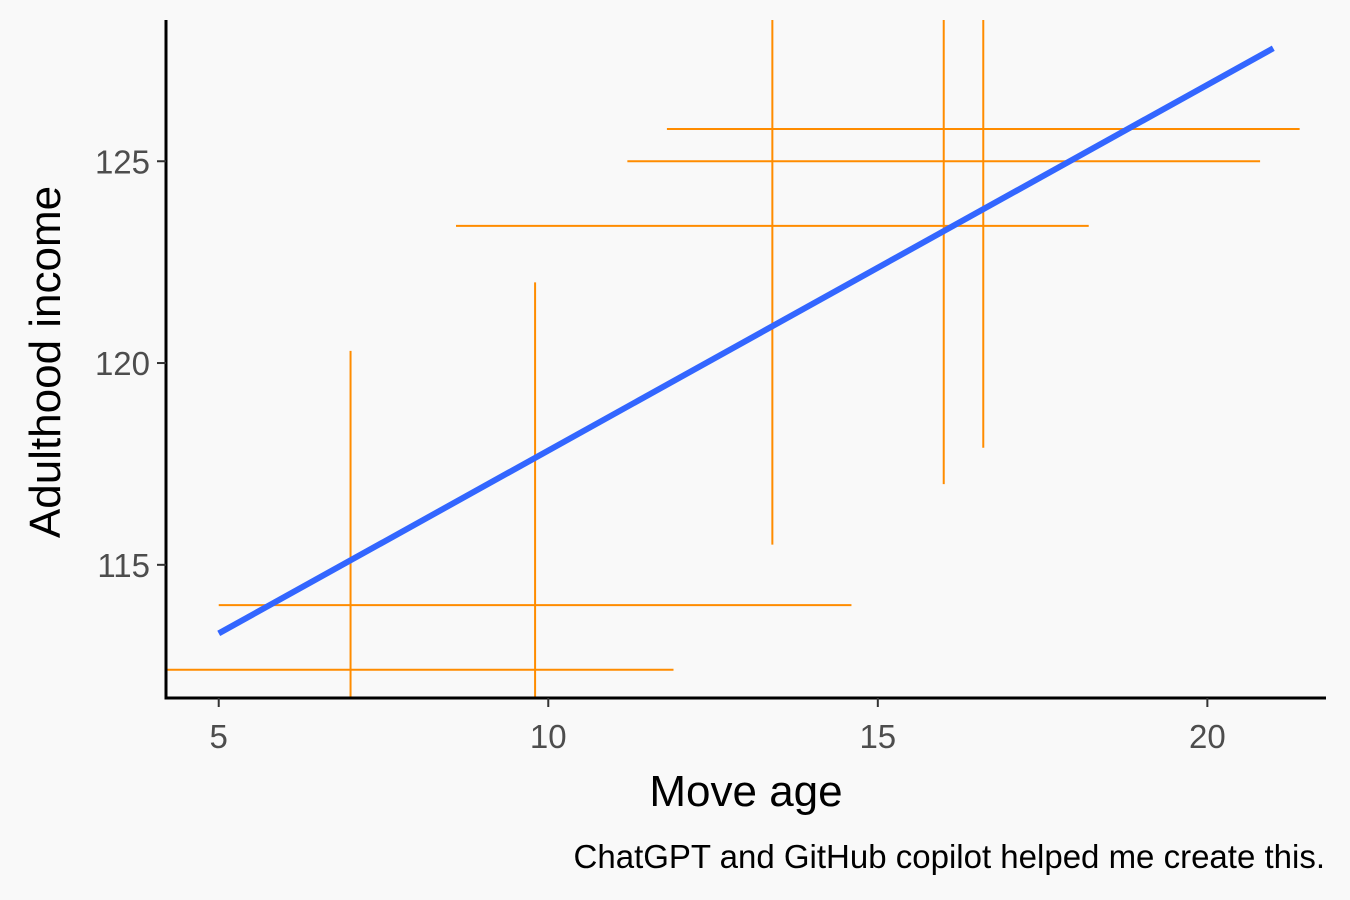 This screenshot has height=900, width=1350. What do you see at coordinates (745, 791) in the screenshot?
I see `x-axis-title: Move age` at bounding box center [745, 791].